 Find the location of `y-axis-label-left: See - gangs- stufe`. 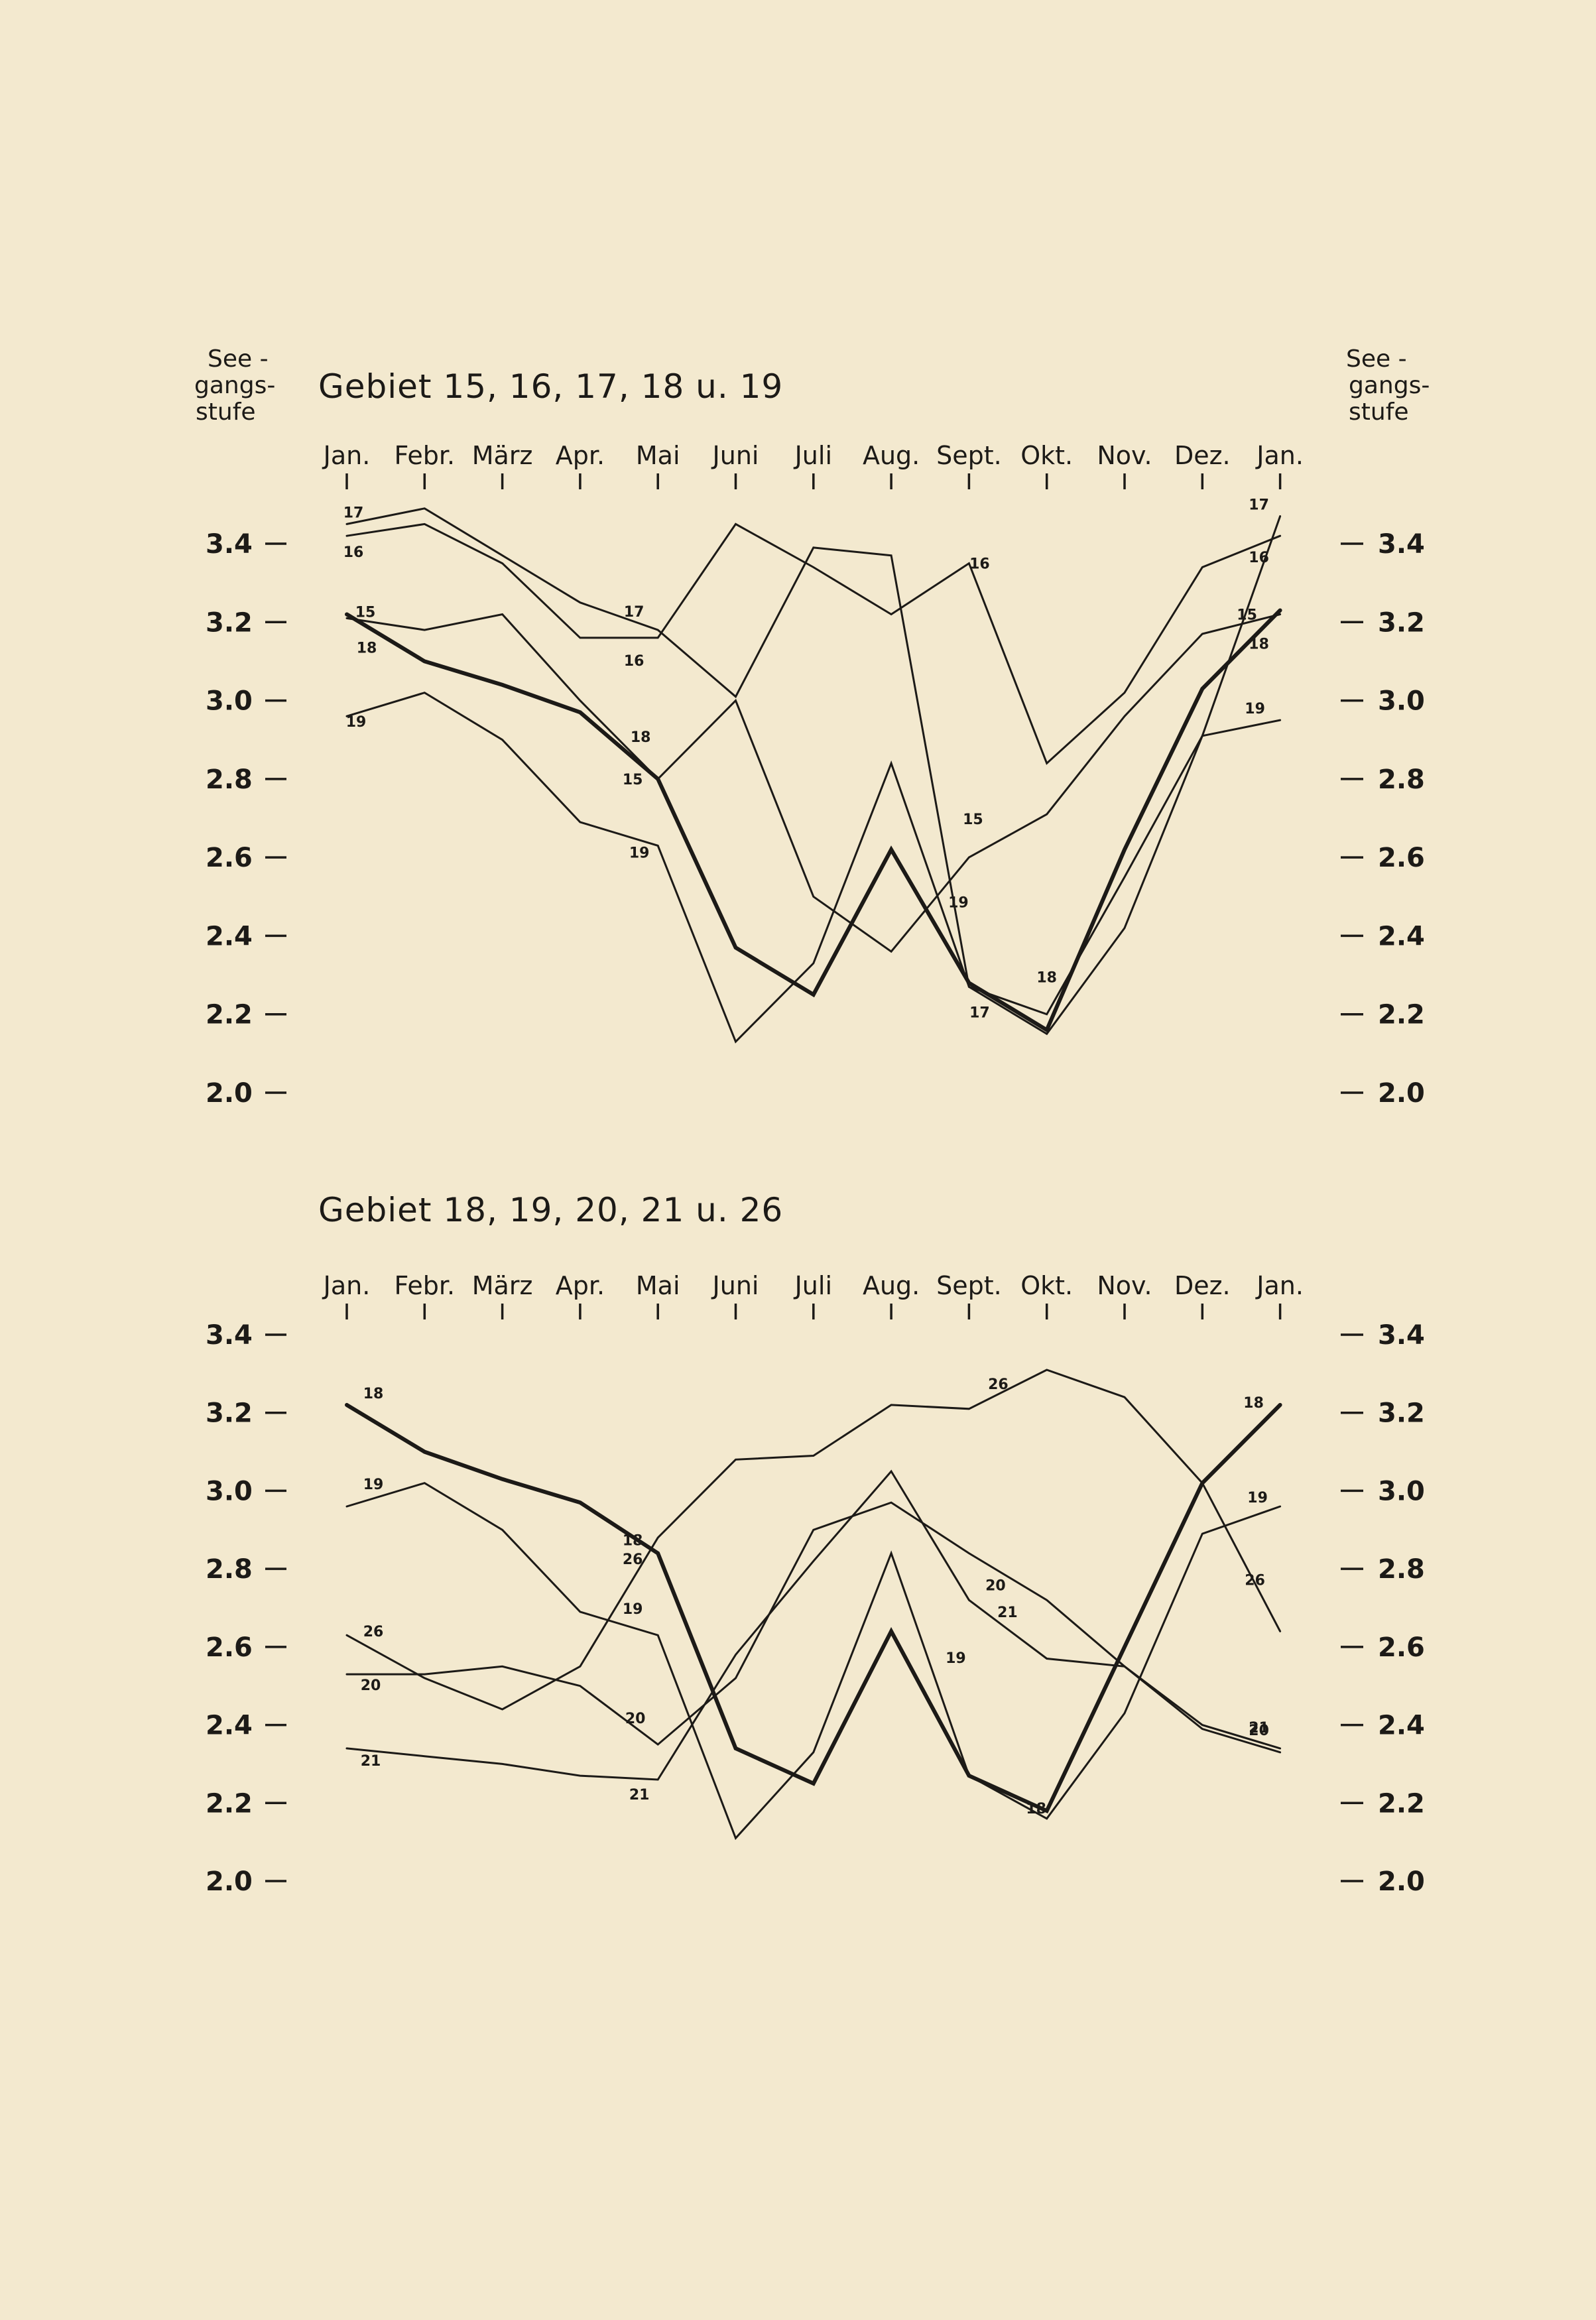

y-axis-label-left: See - gangs- stufe is located at coordinates (238, 386).